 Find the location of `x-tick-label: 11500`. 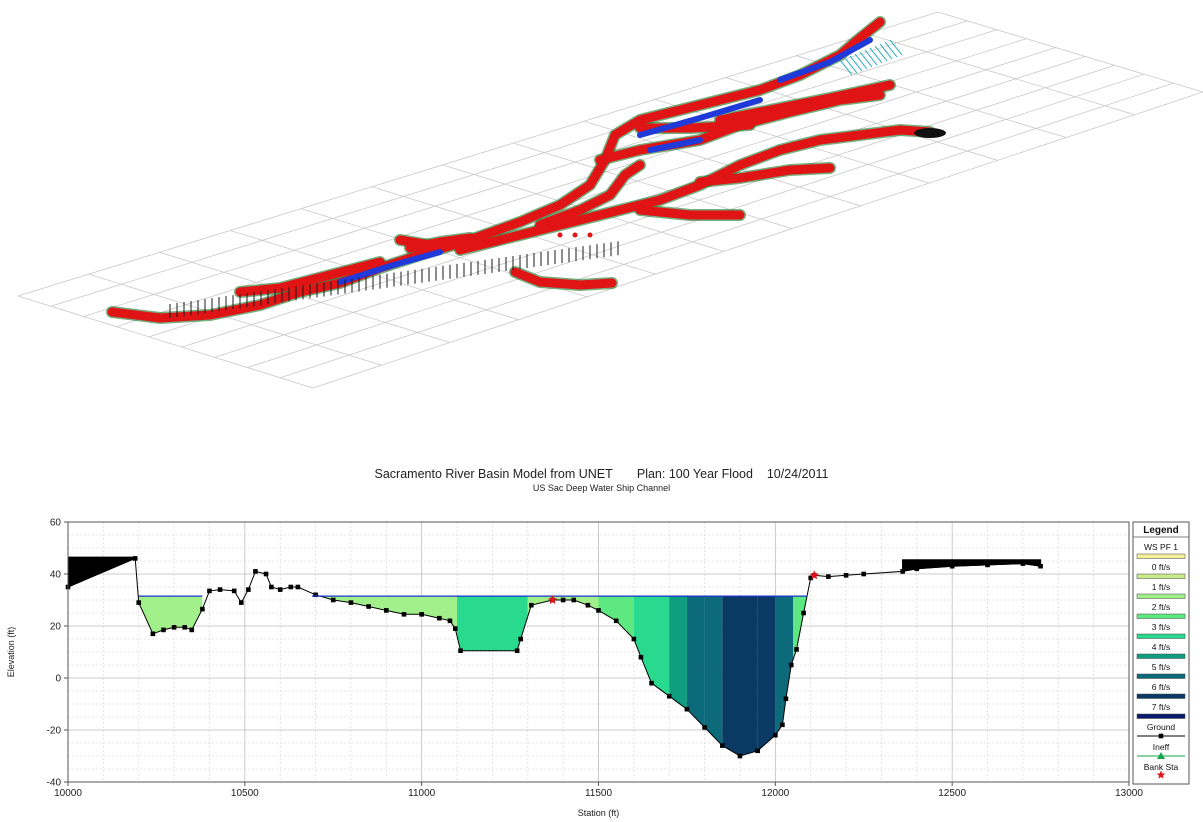

x-tick-label: 11500 is located at coordinates (599, 793).